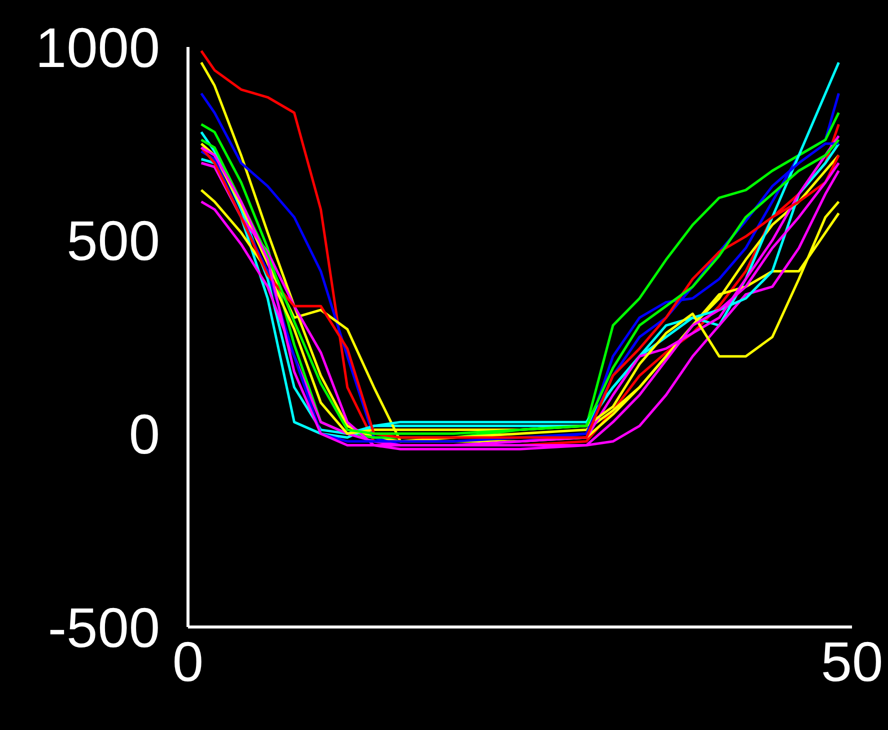 The height and width of the screenshot is (730, 888). Describe the element at coordinates (97, 47) in the screenshot. I see `y-tick-label: 1000` at that location.